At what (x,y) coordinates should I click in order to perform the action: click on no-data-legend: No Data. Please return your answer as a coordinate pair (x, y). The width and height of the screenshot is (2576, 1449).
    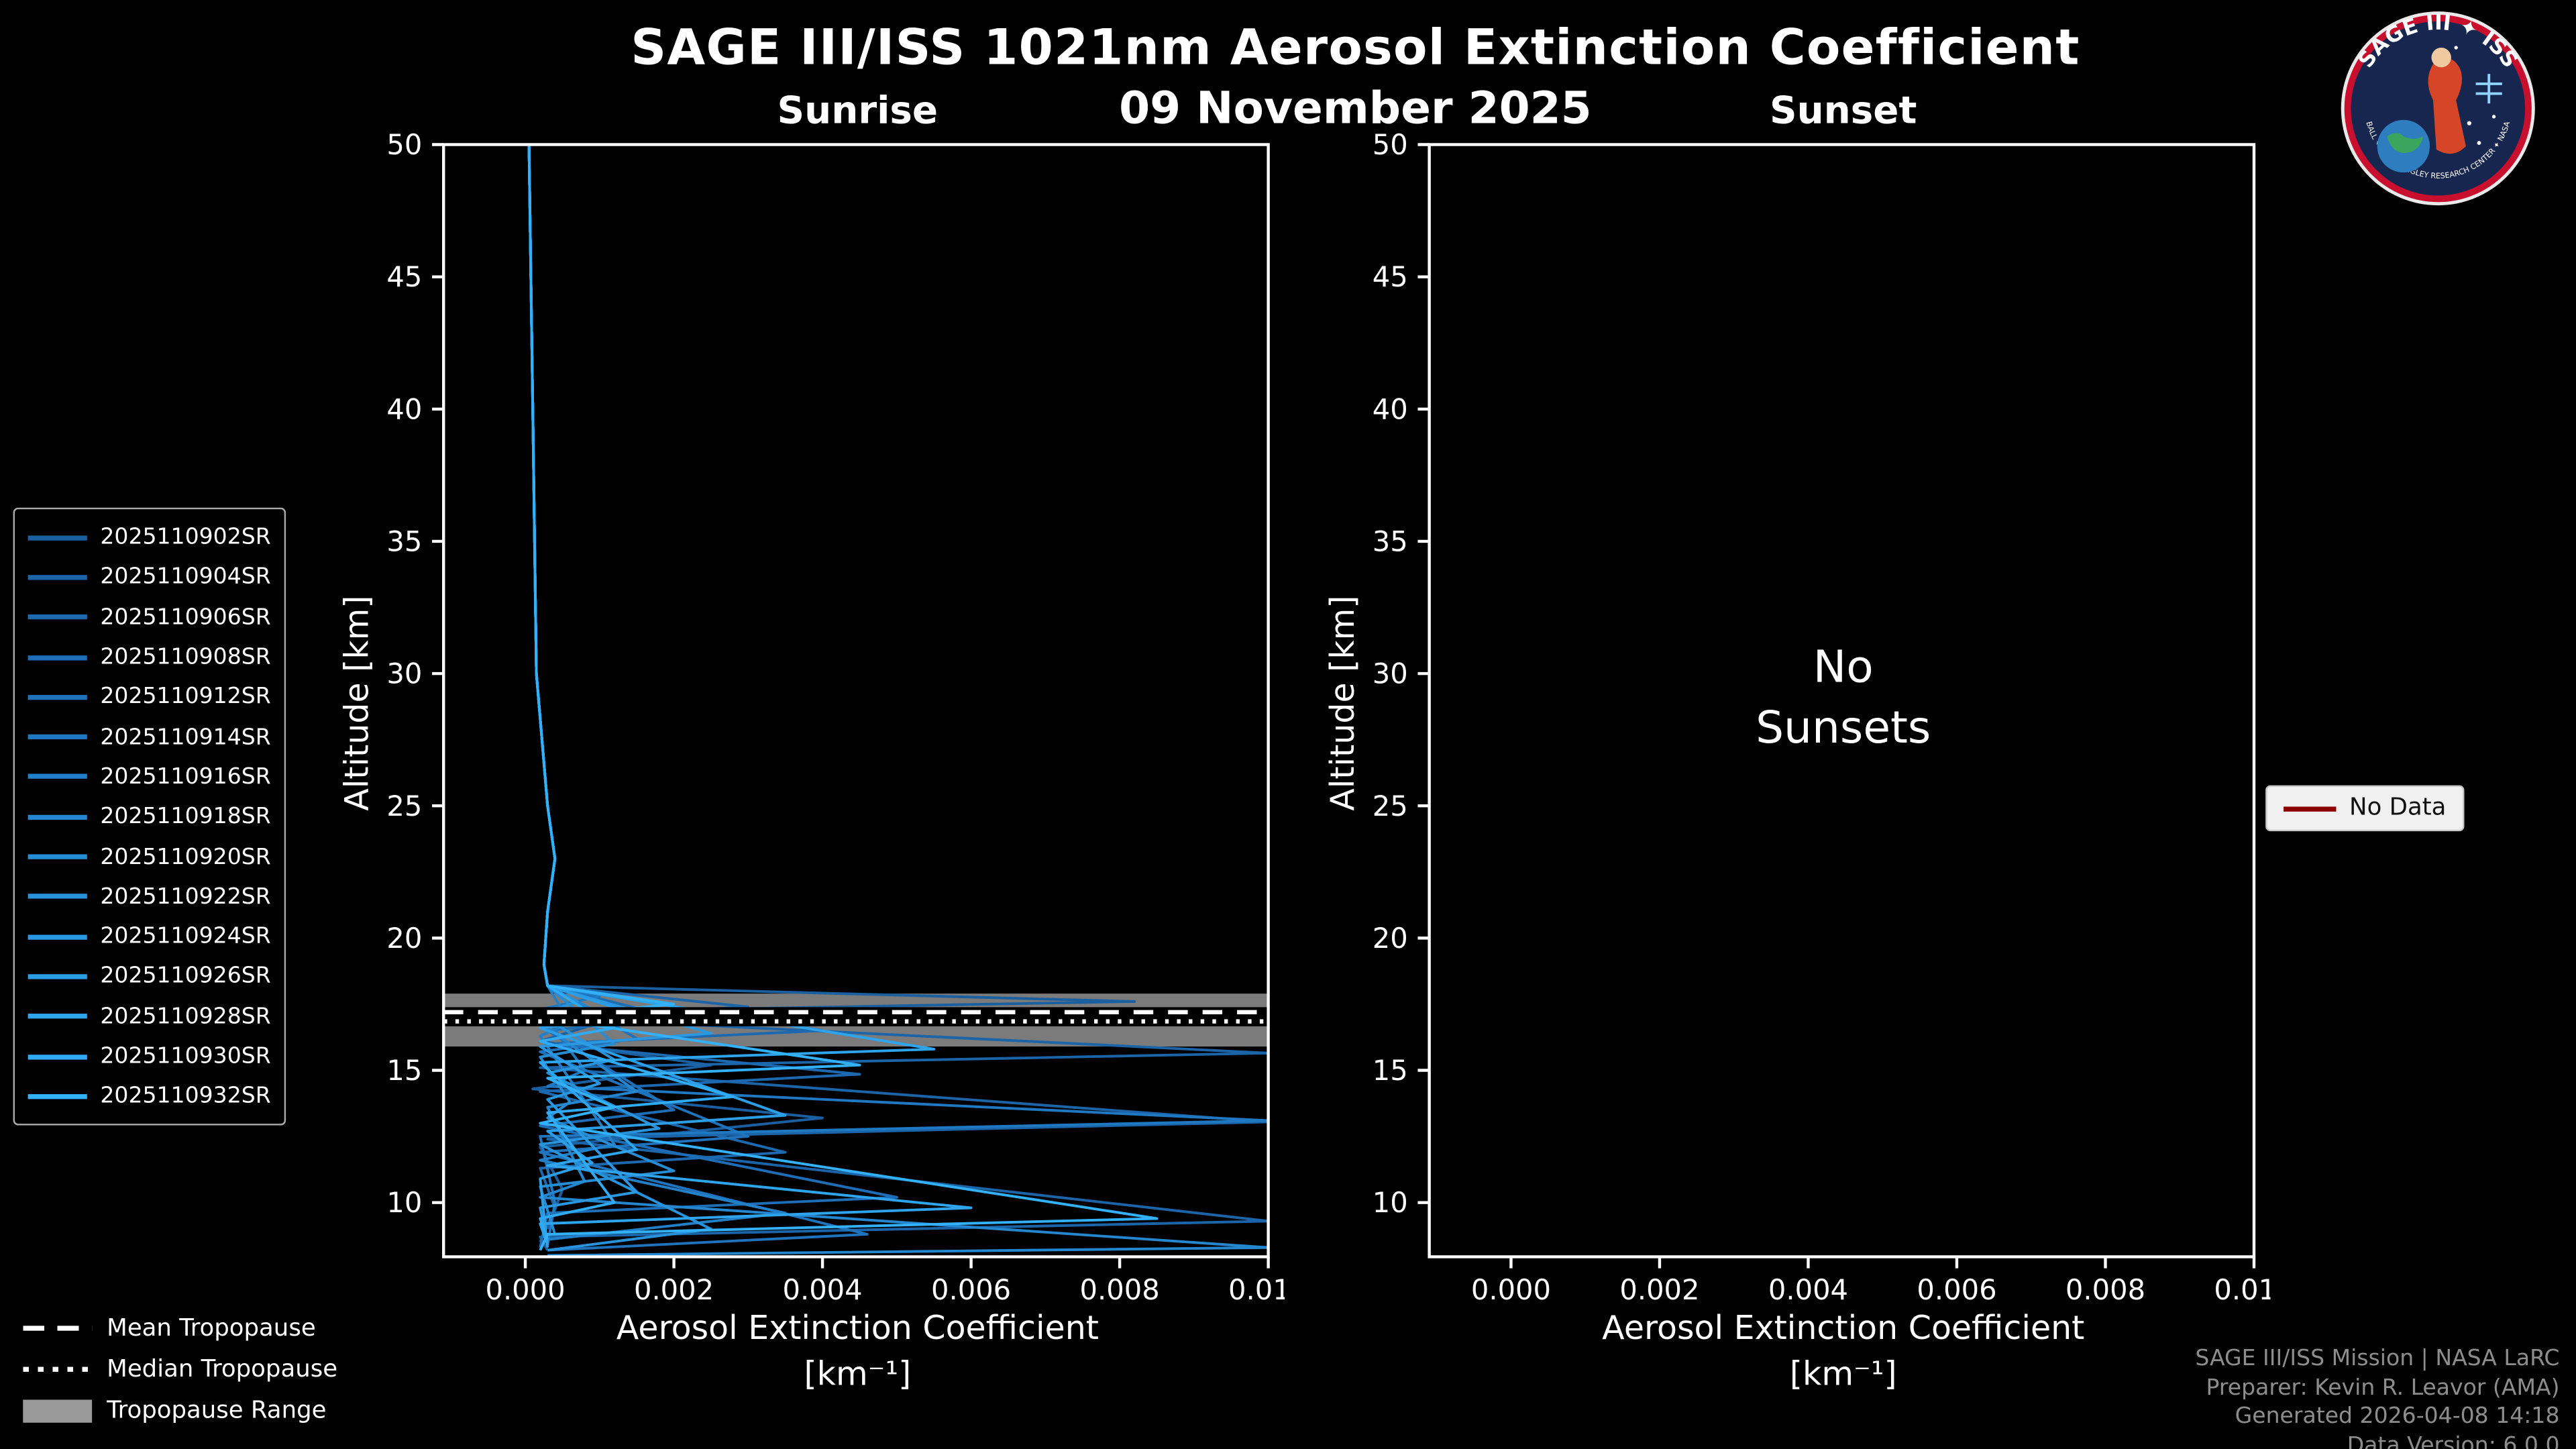
    Looking at the image, I should click on (2365, 808).